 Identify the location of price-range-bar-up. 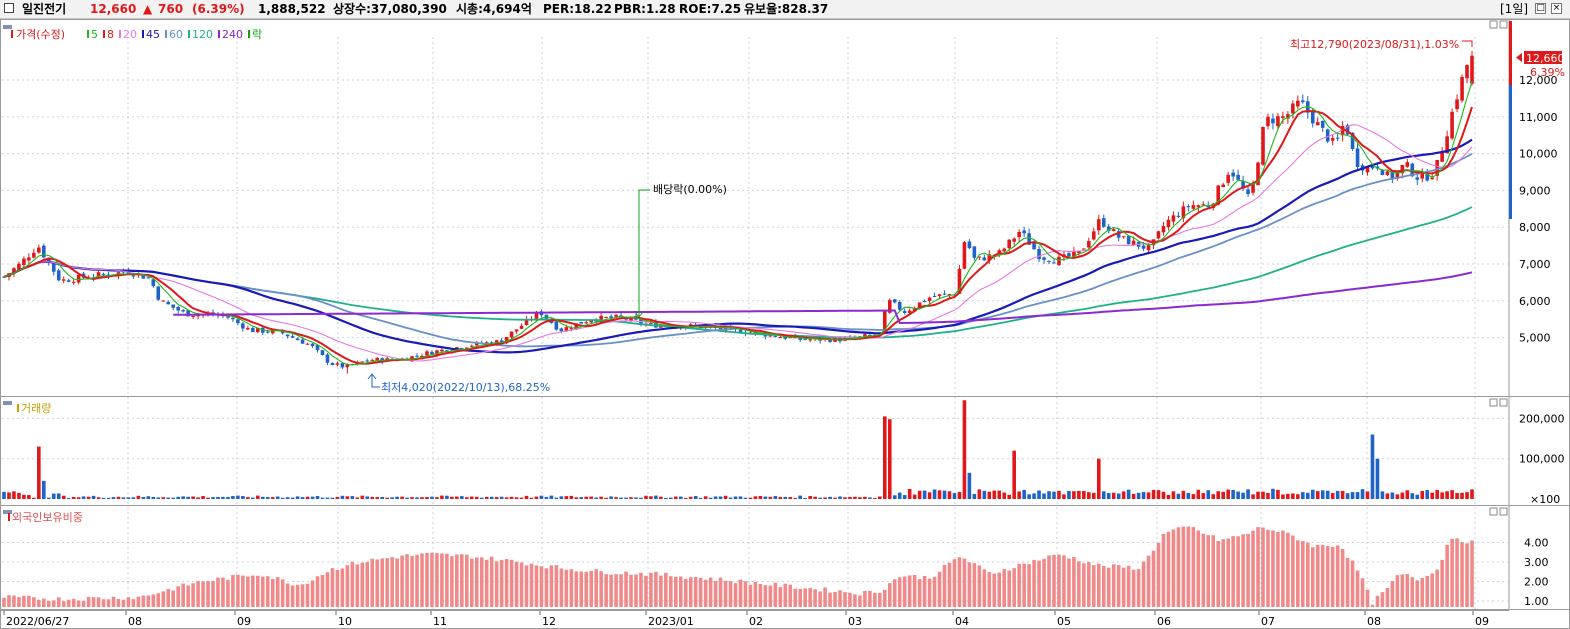
(1510, 53).